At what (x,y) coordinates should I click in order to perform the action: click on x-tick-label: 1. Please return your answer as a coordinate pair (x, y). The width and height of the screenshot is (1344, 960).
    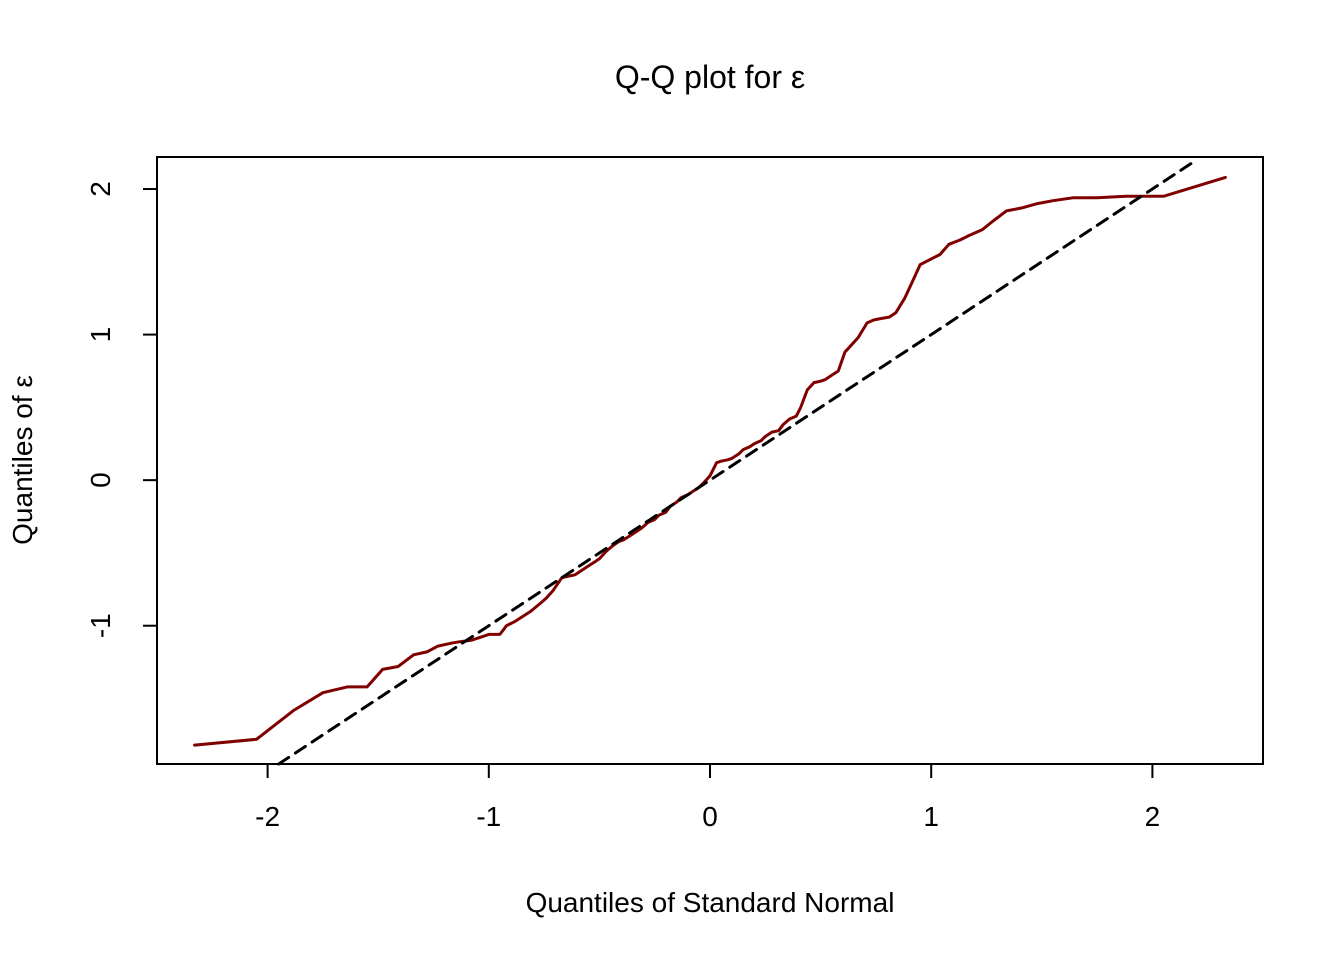
    Looking at the image, I should click on (931, 816).